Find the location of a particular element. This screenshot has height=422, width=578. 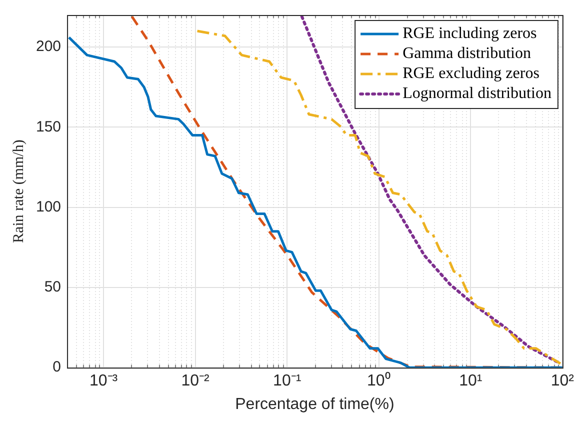

x-tick-label: 10⁻³ is located at coordinates (103, 381).